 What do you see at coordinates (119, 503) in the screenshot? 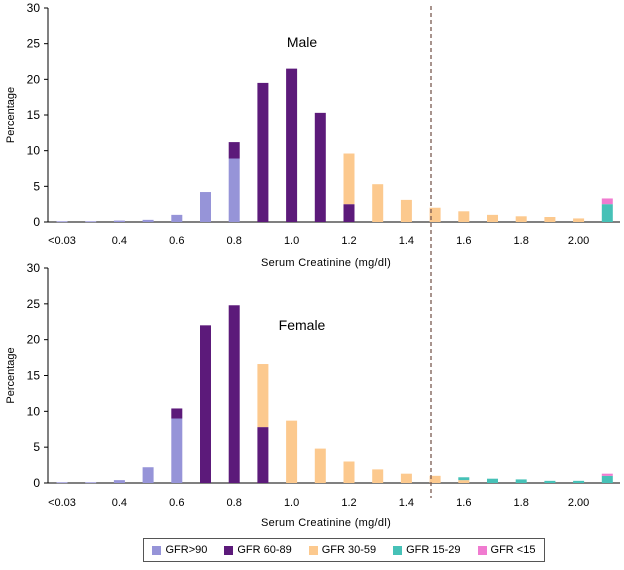
I see `female-x-tick-label: 0.4` at bounding box center [119, 503].